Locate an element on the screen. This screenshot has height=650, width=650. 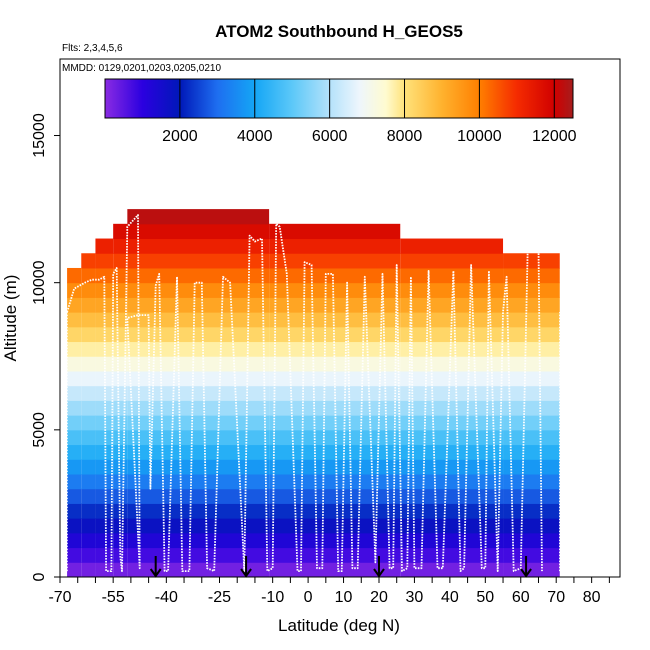
y-tick-label: 0 is located at coordinates (39, 576).